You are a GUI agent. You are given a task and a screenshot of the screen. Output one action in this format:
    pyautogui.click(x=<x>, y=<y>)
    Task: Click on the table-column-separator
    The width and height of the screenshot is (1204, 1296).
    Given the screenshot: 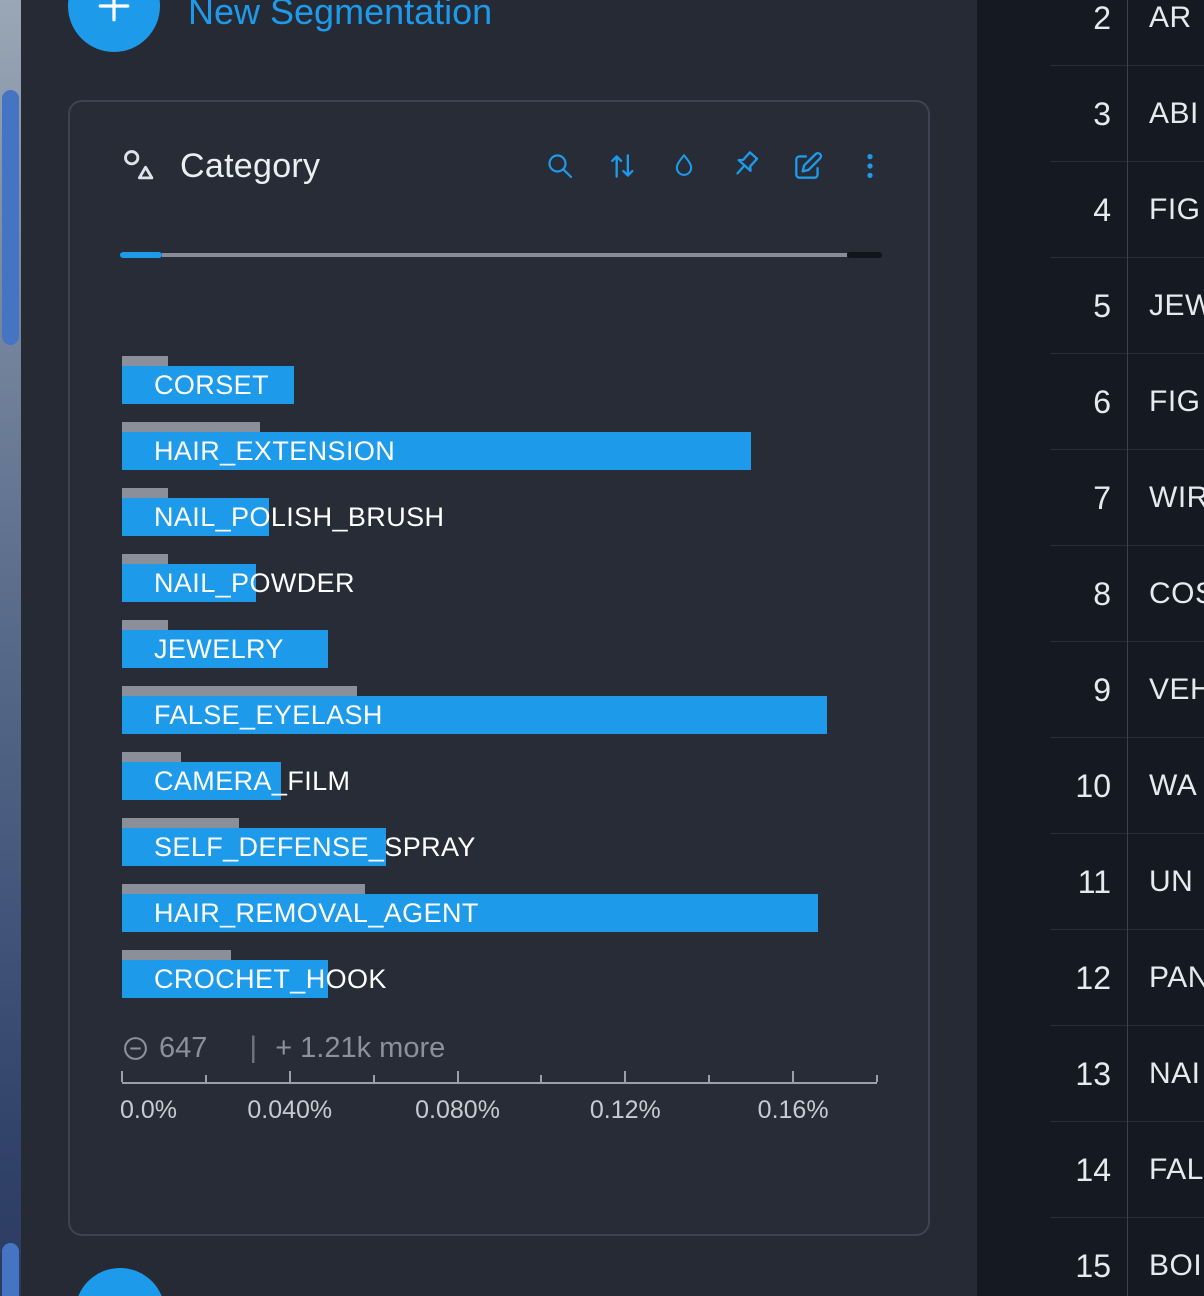 What is the action you would take?
    pyautogui.click(x=1127, y=648)
    